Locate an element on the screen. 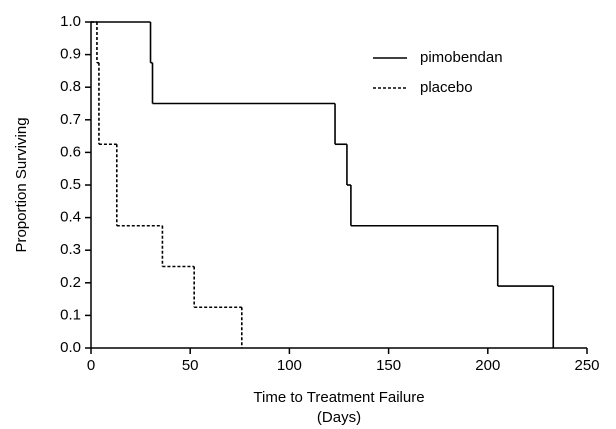  x-tick-label: 50 is located at coordinates (190, 365).